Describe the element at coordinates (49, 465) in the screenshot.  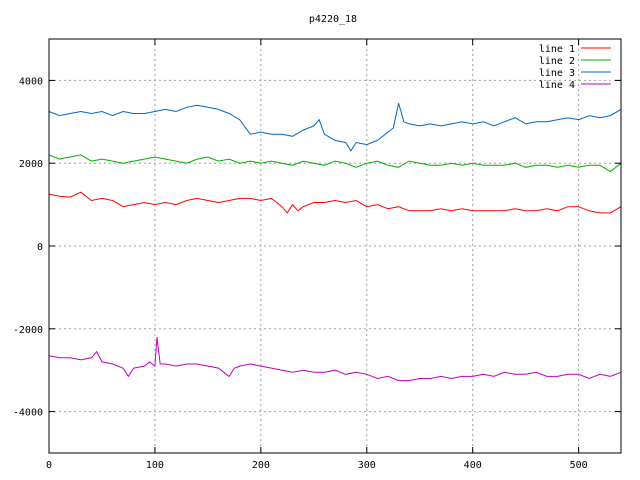
I see `x-tick-label: 0` at that location.